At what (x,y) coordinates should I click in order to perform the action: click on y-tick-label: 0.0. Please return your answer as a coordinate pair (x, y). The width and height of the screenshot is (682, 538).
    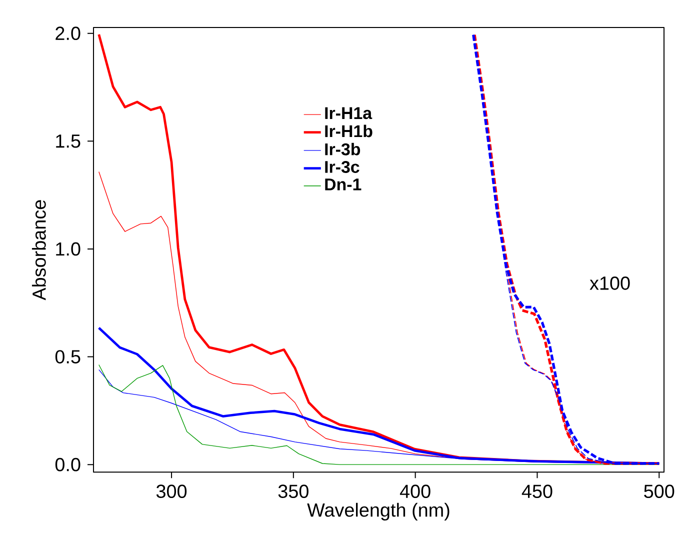
    Looking at the image, I should click on (67, 465).